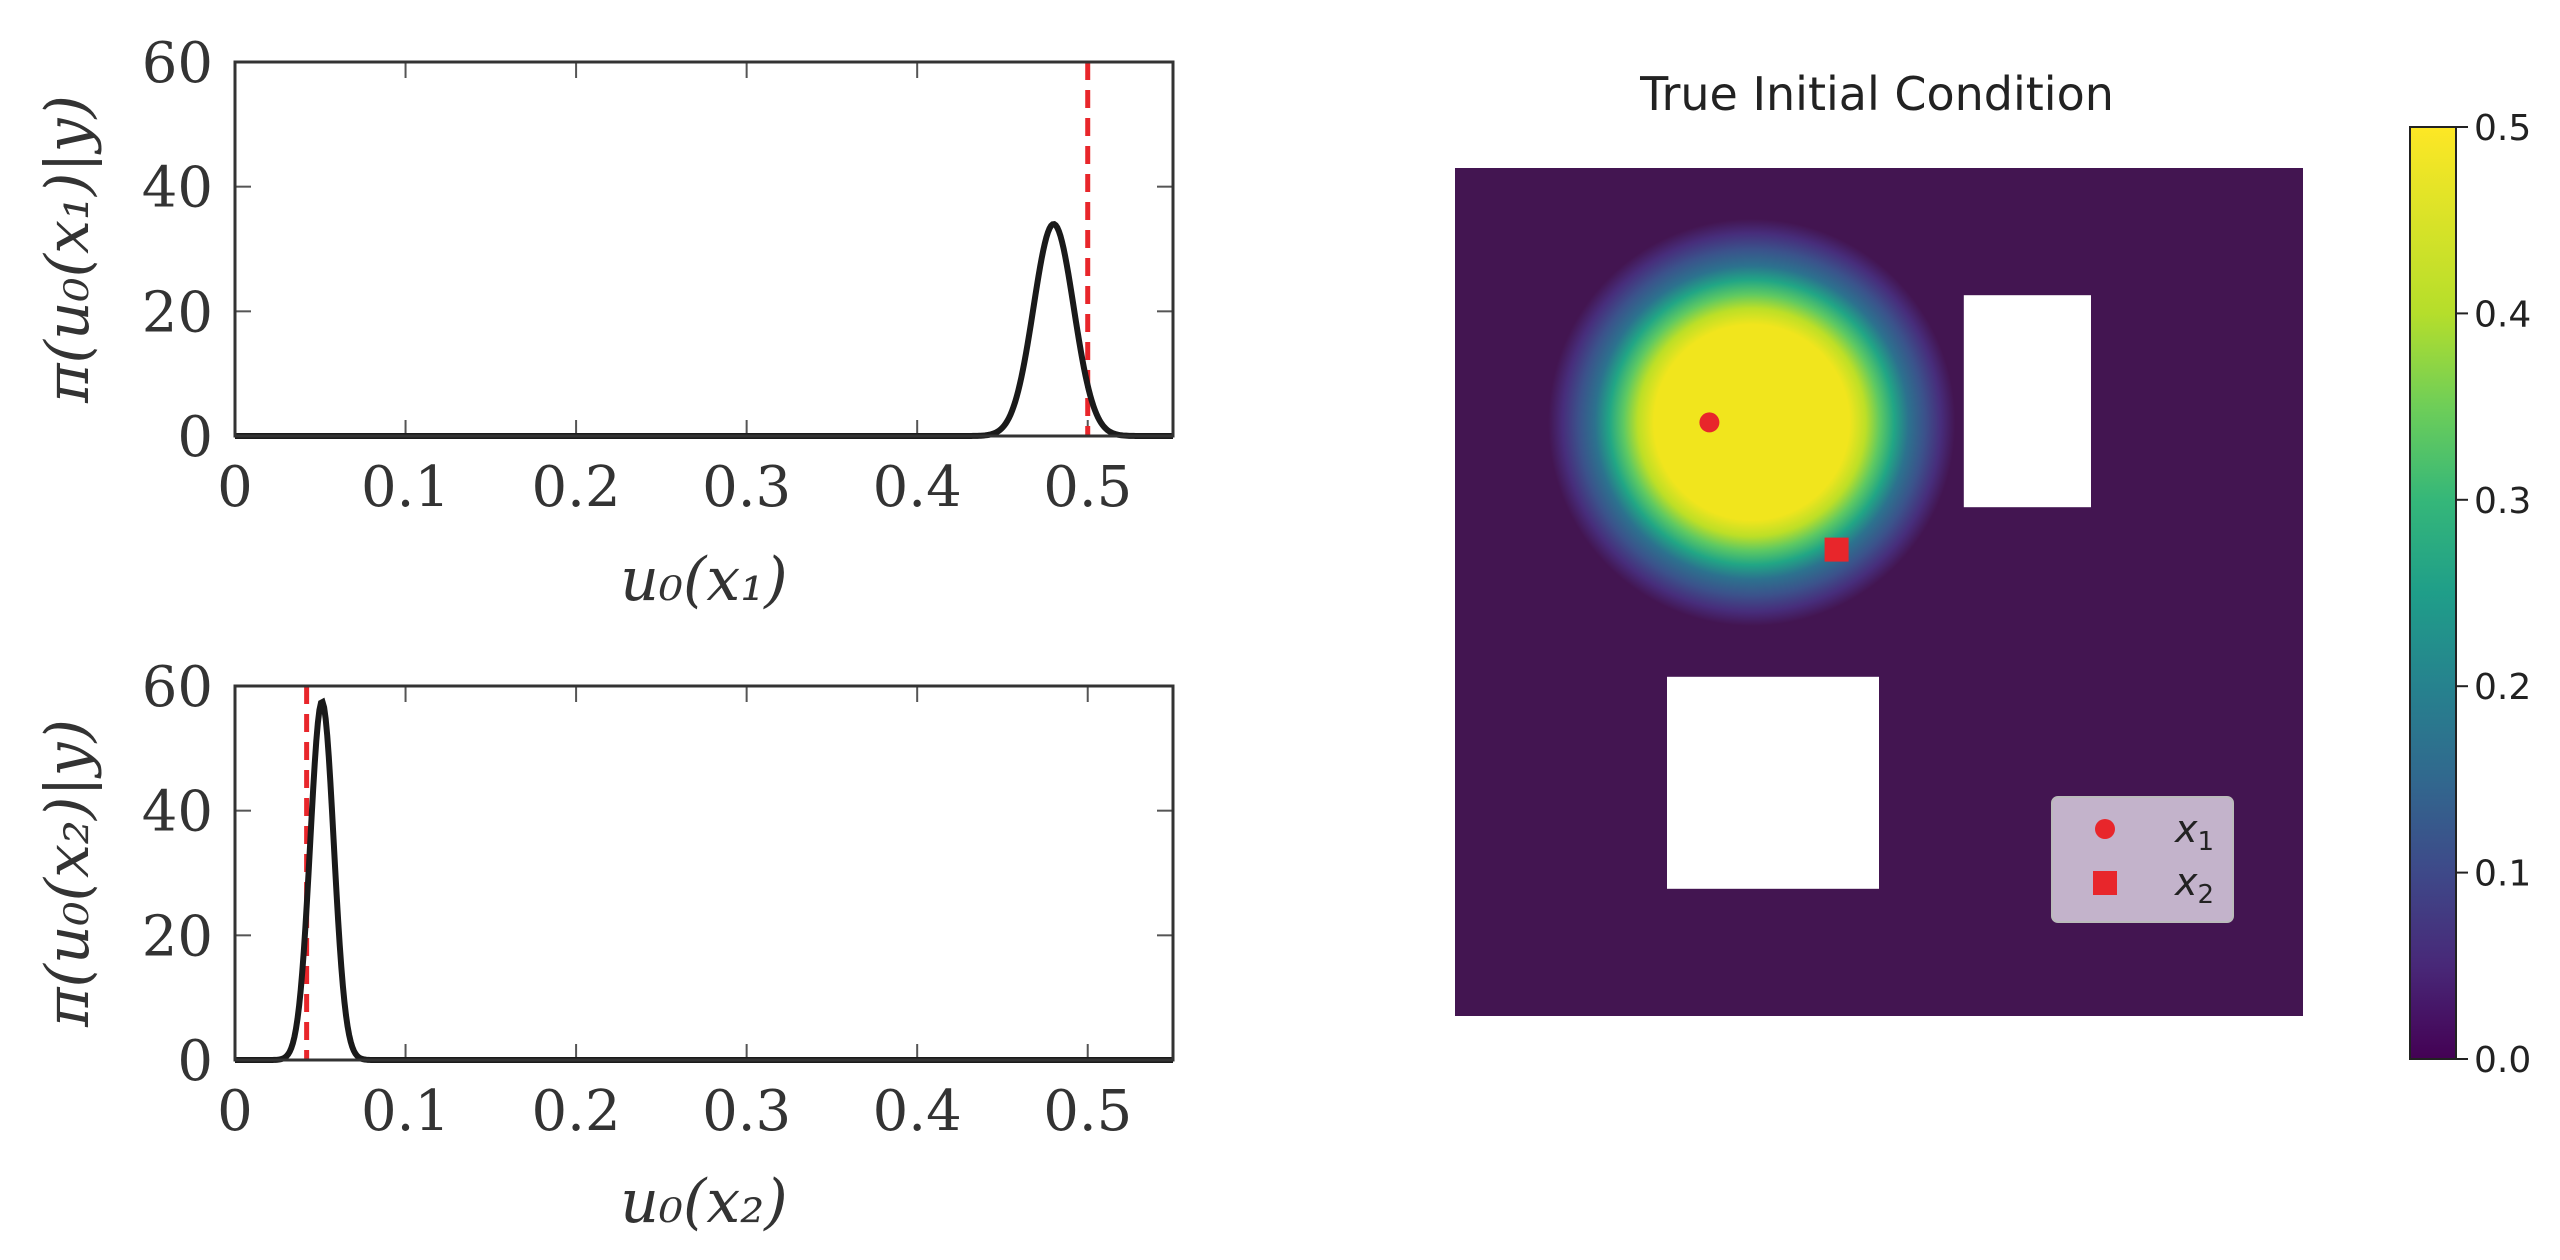 The width and height of the screenshot is (2560, 1260). What do you see at coordinates (703, 1202) in the screenshot?
I see `x-axis-label: u₀(x₂)` at bounding box center [703, 1202].